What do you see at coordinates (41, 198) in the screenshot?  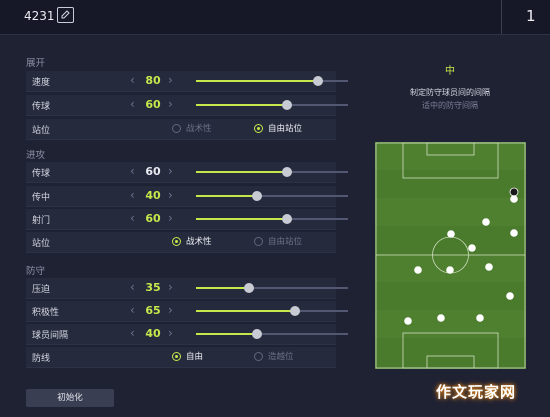 I see `row-label: 传中` at bounding box center [41, 198].